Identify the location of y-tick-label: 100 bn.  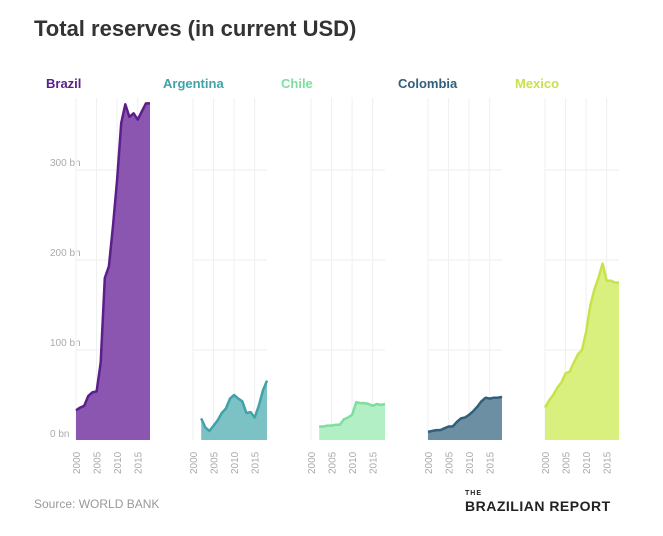
(65, 343).